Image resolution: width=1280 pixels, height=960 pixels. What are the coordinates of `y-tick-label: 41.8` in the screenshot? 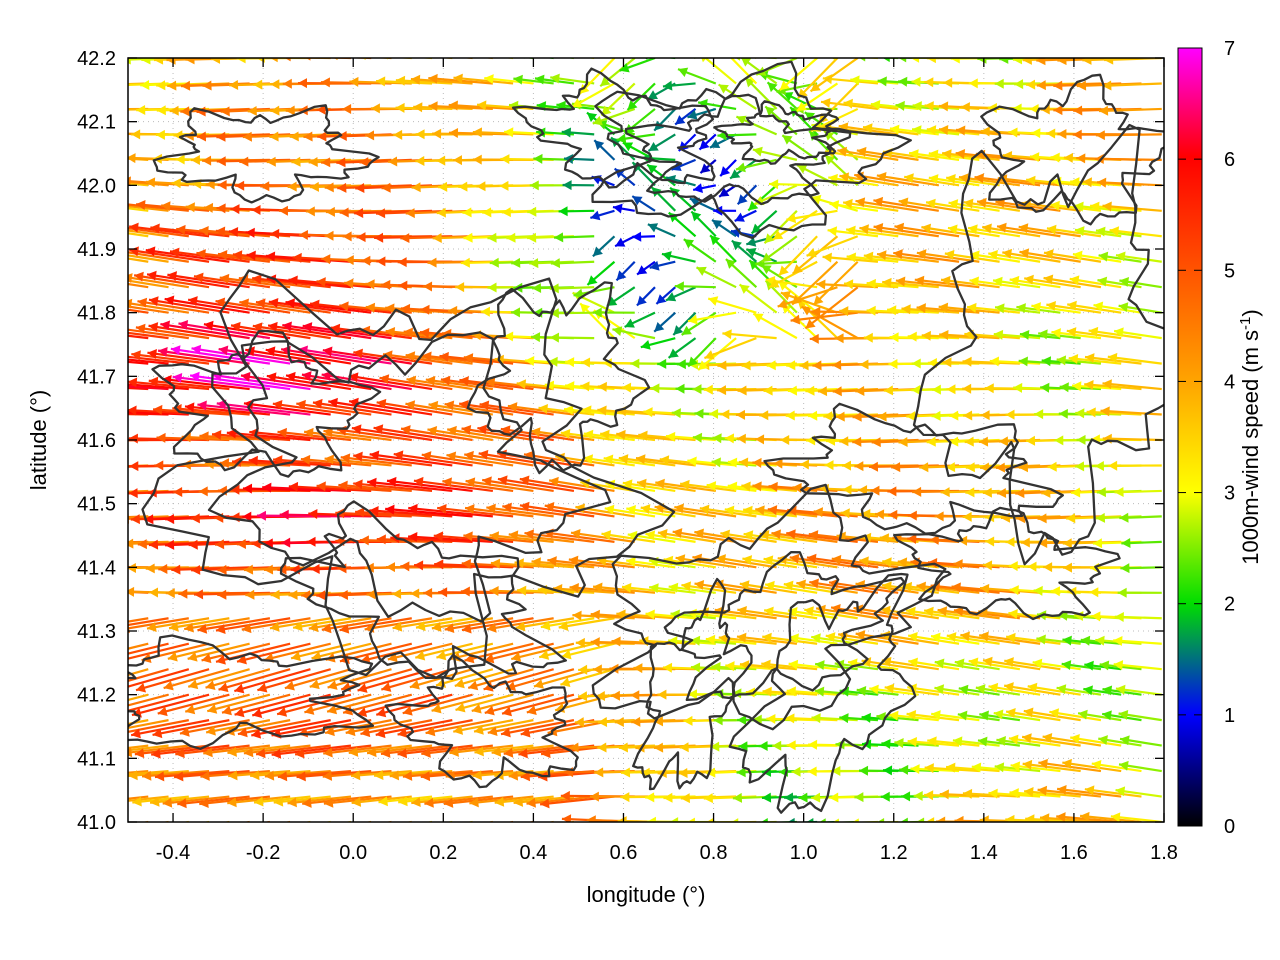 It's located at (96, 314).